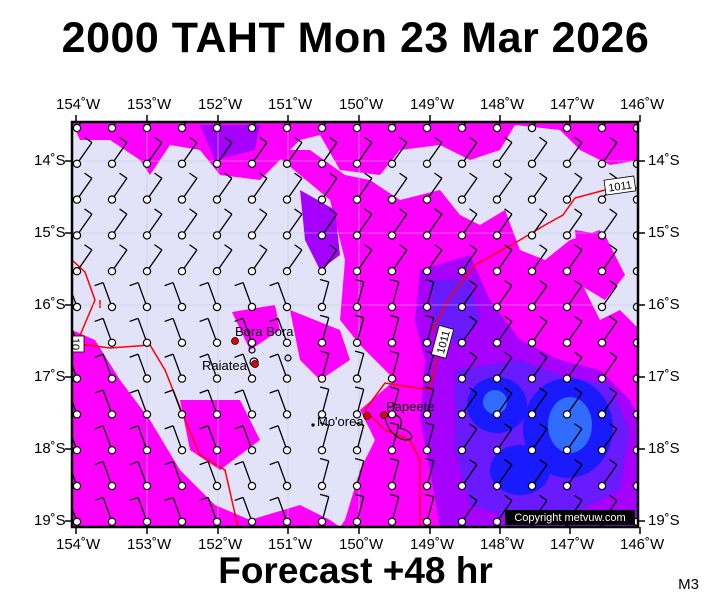 This screenshot has width=711, height=600. Describe the element at coordinates (432, 104) in the screenshot. I see `lon-label-top: 149˚W` at that location.